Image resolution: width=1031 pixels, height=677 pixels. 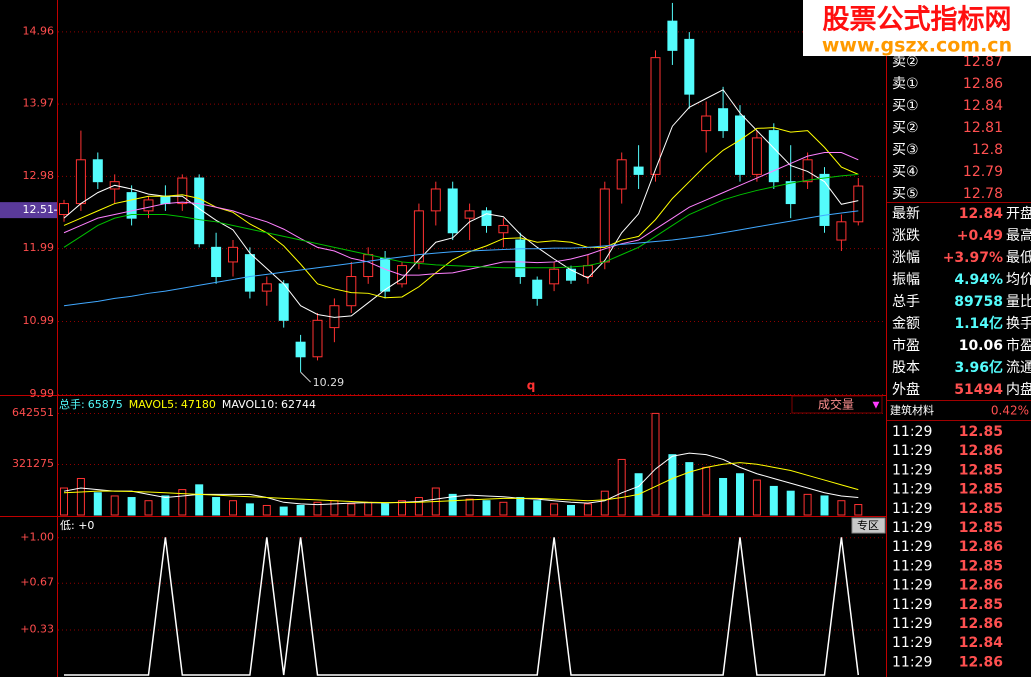 What do you see at coordinates (37, 536) in the screenshot?
I see `y-tick-label: +1.00` at bounding box center [37, 536].